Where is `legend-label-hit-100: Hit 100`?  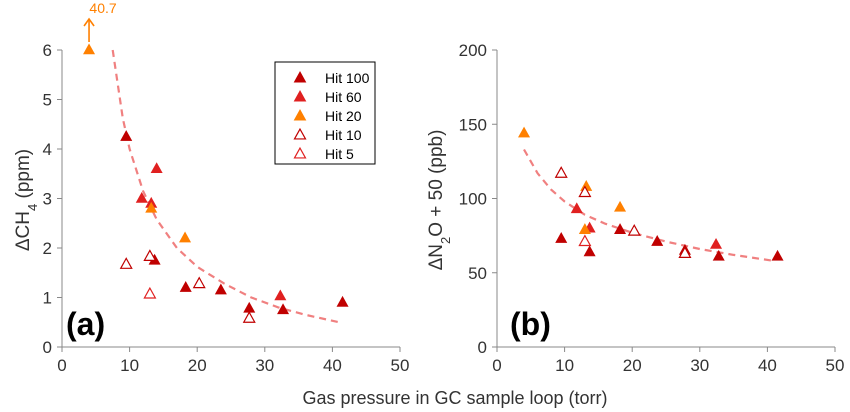
legend-label-hit-100: Hit 100 is located at coordinates (347, 78).